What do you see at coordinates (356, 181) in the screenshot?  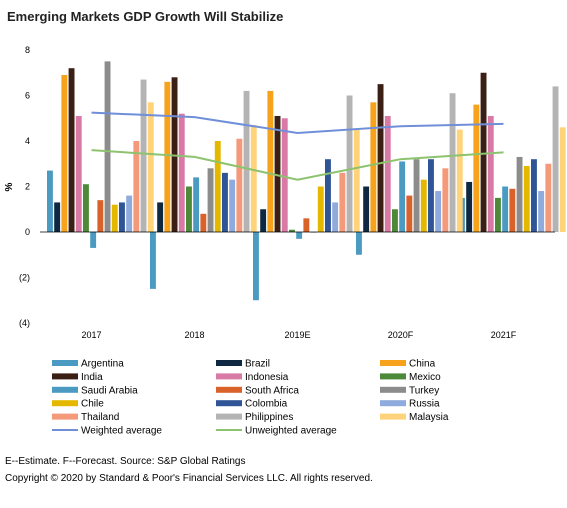 I see `bar-malaysia-2019e` at bounding box center [356, 181].